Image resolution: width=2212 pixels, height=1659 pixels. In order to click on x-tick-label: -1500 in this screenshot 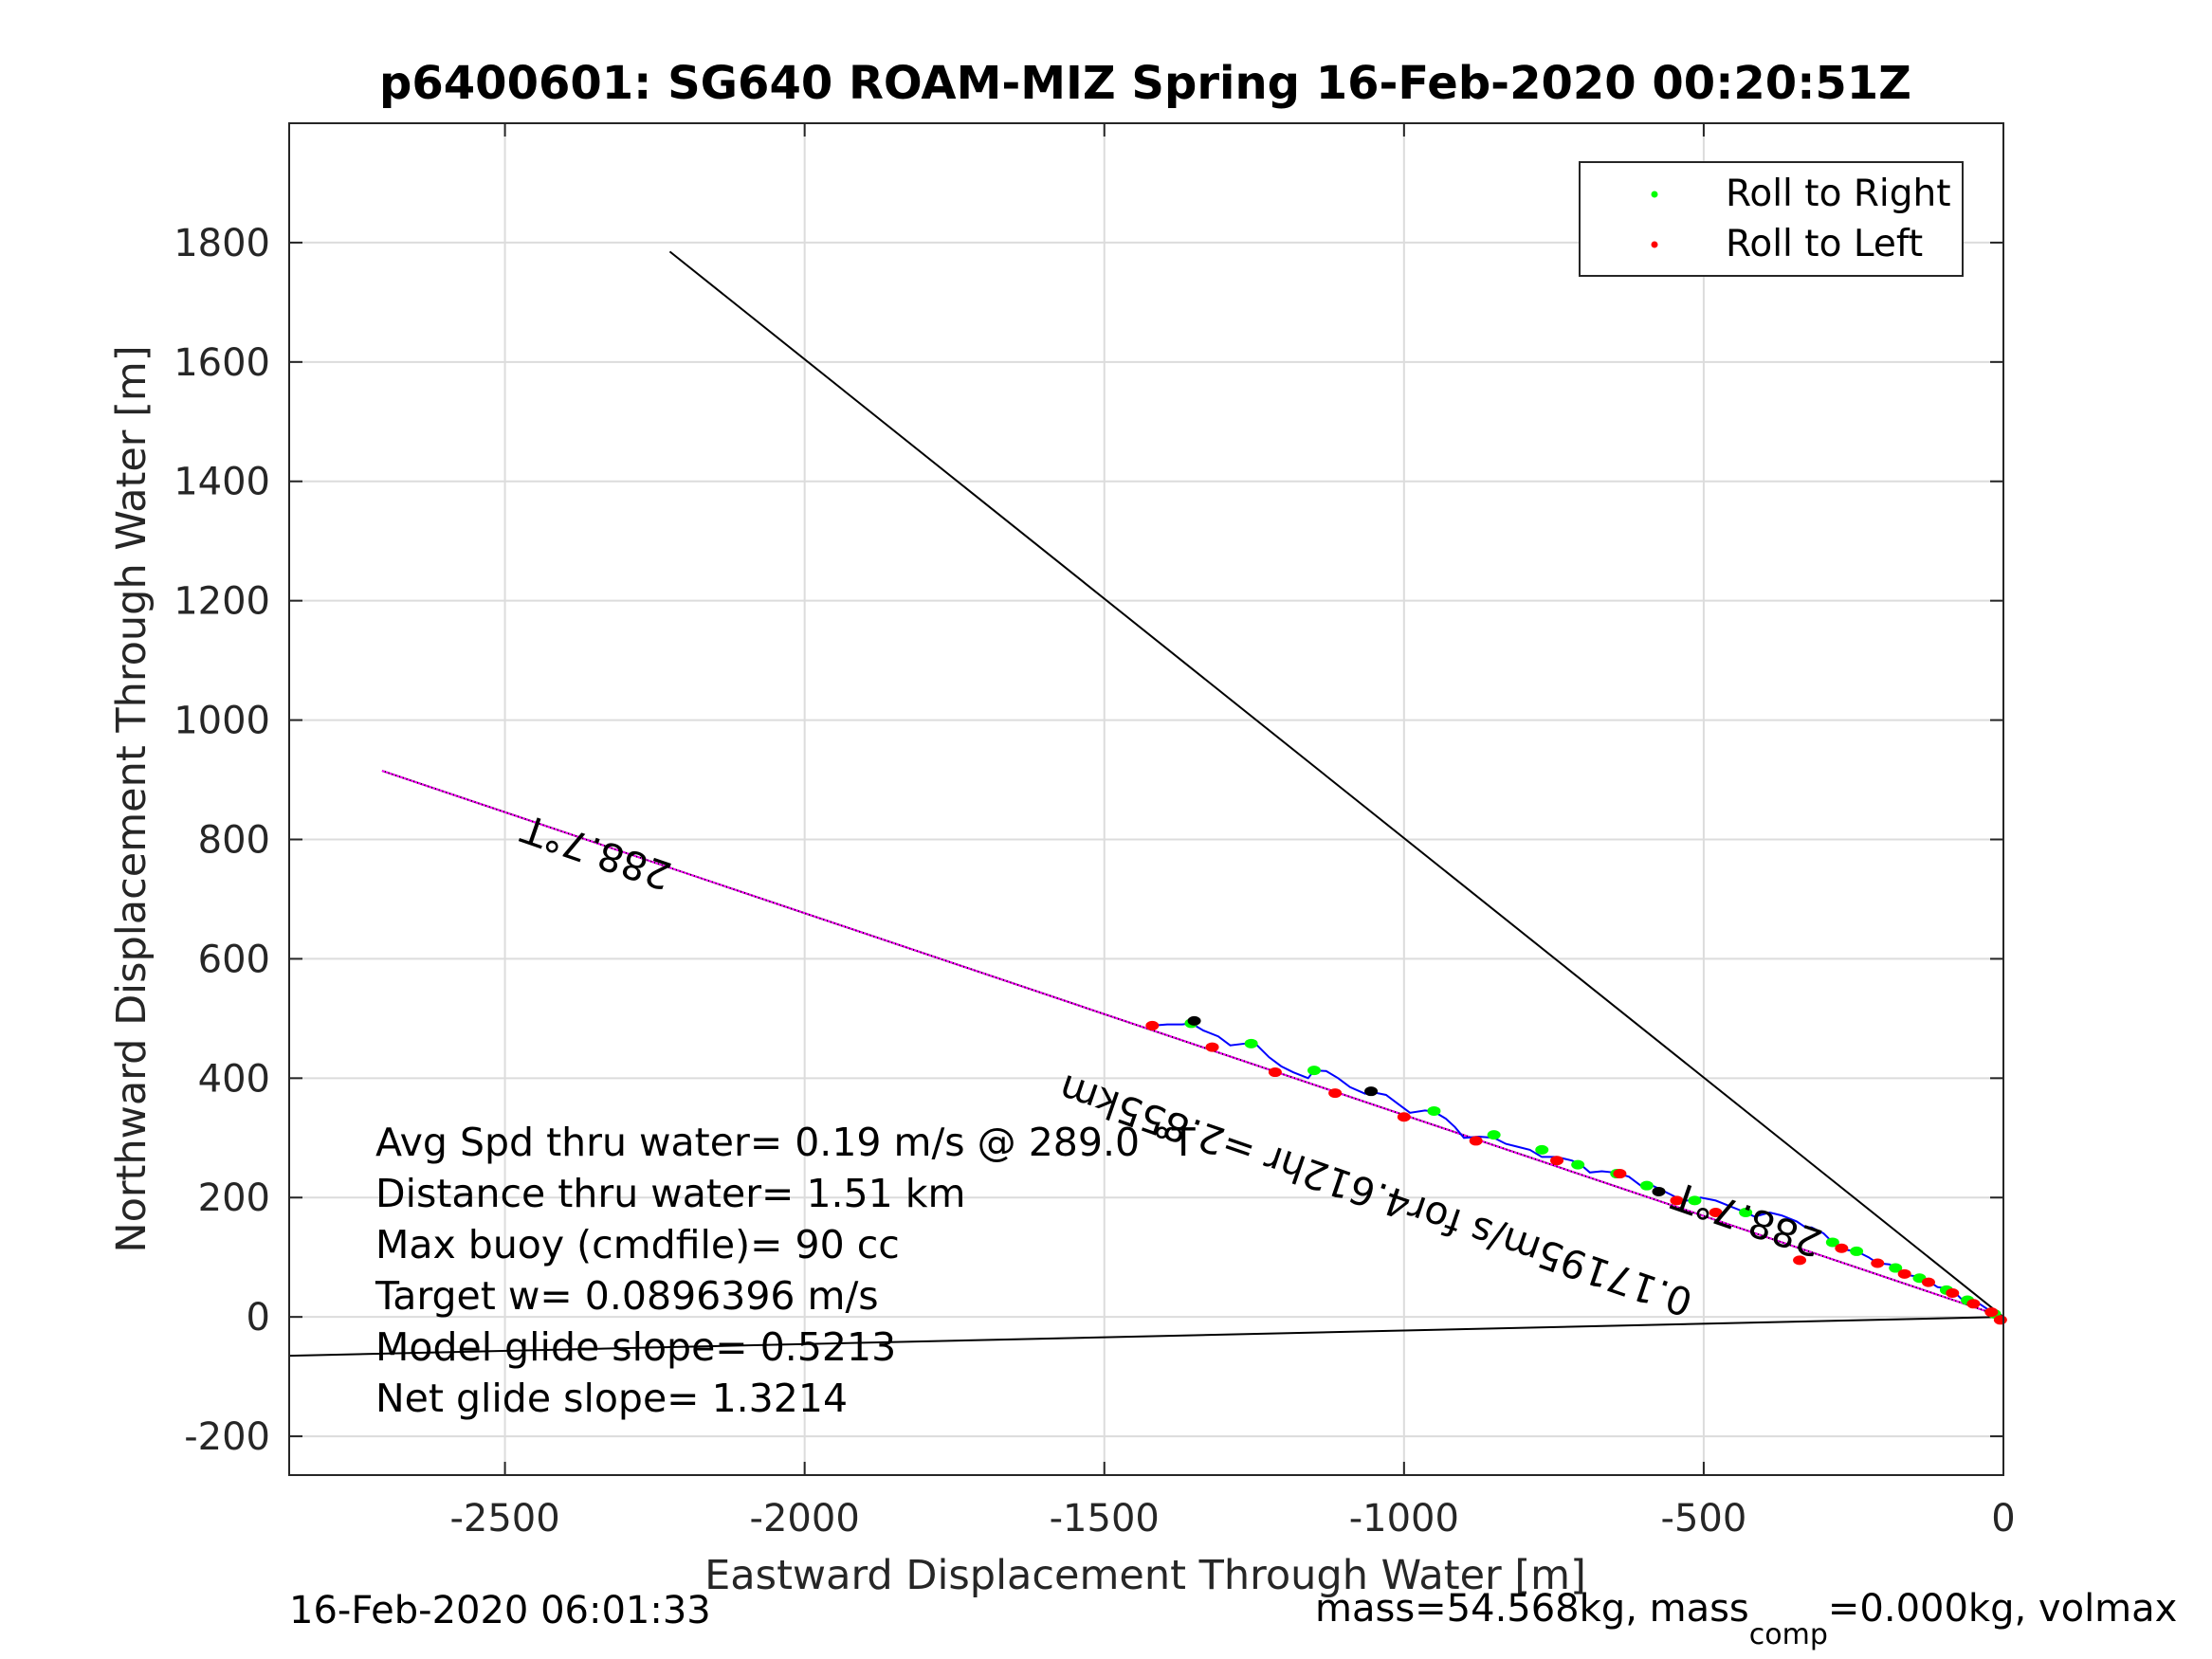, I will do `click(1105, 1518)`.